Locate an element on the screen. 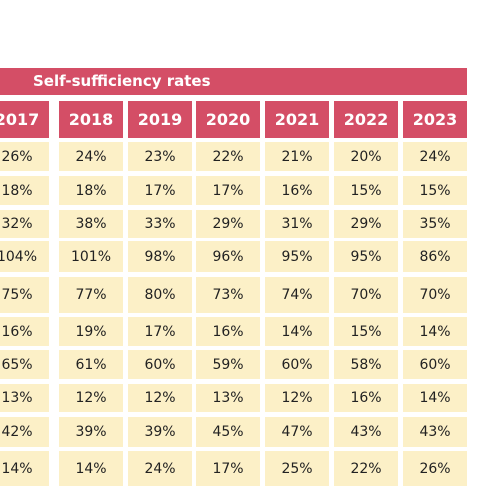 Image resolution: width=500 pixels, height=489 pixels. table-cell: 35% is located at coordinates (435, 224).